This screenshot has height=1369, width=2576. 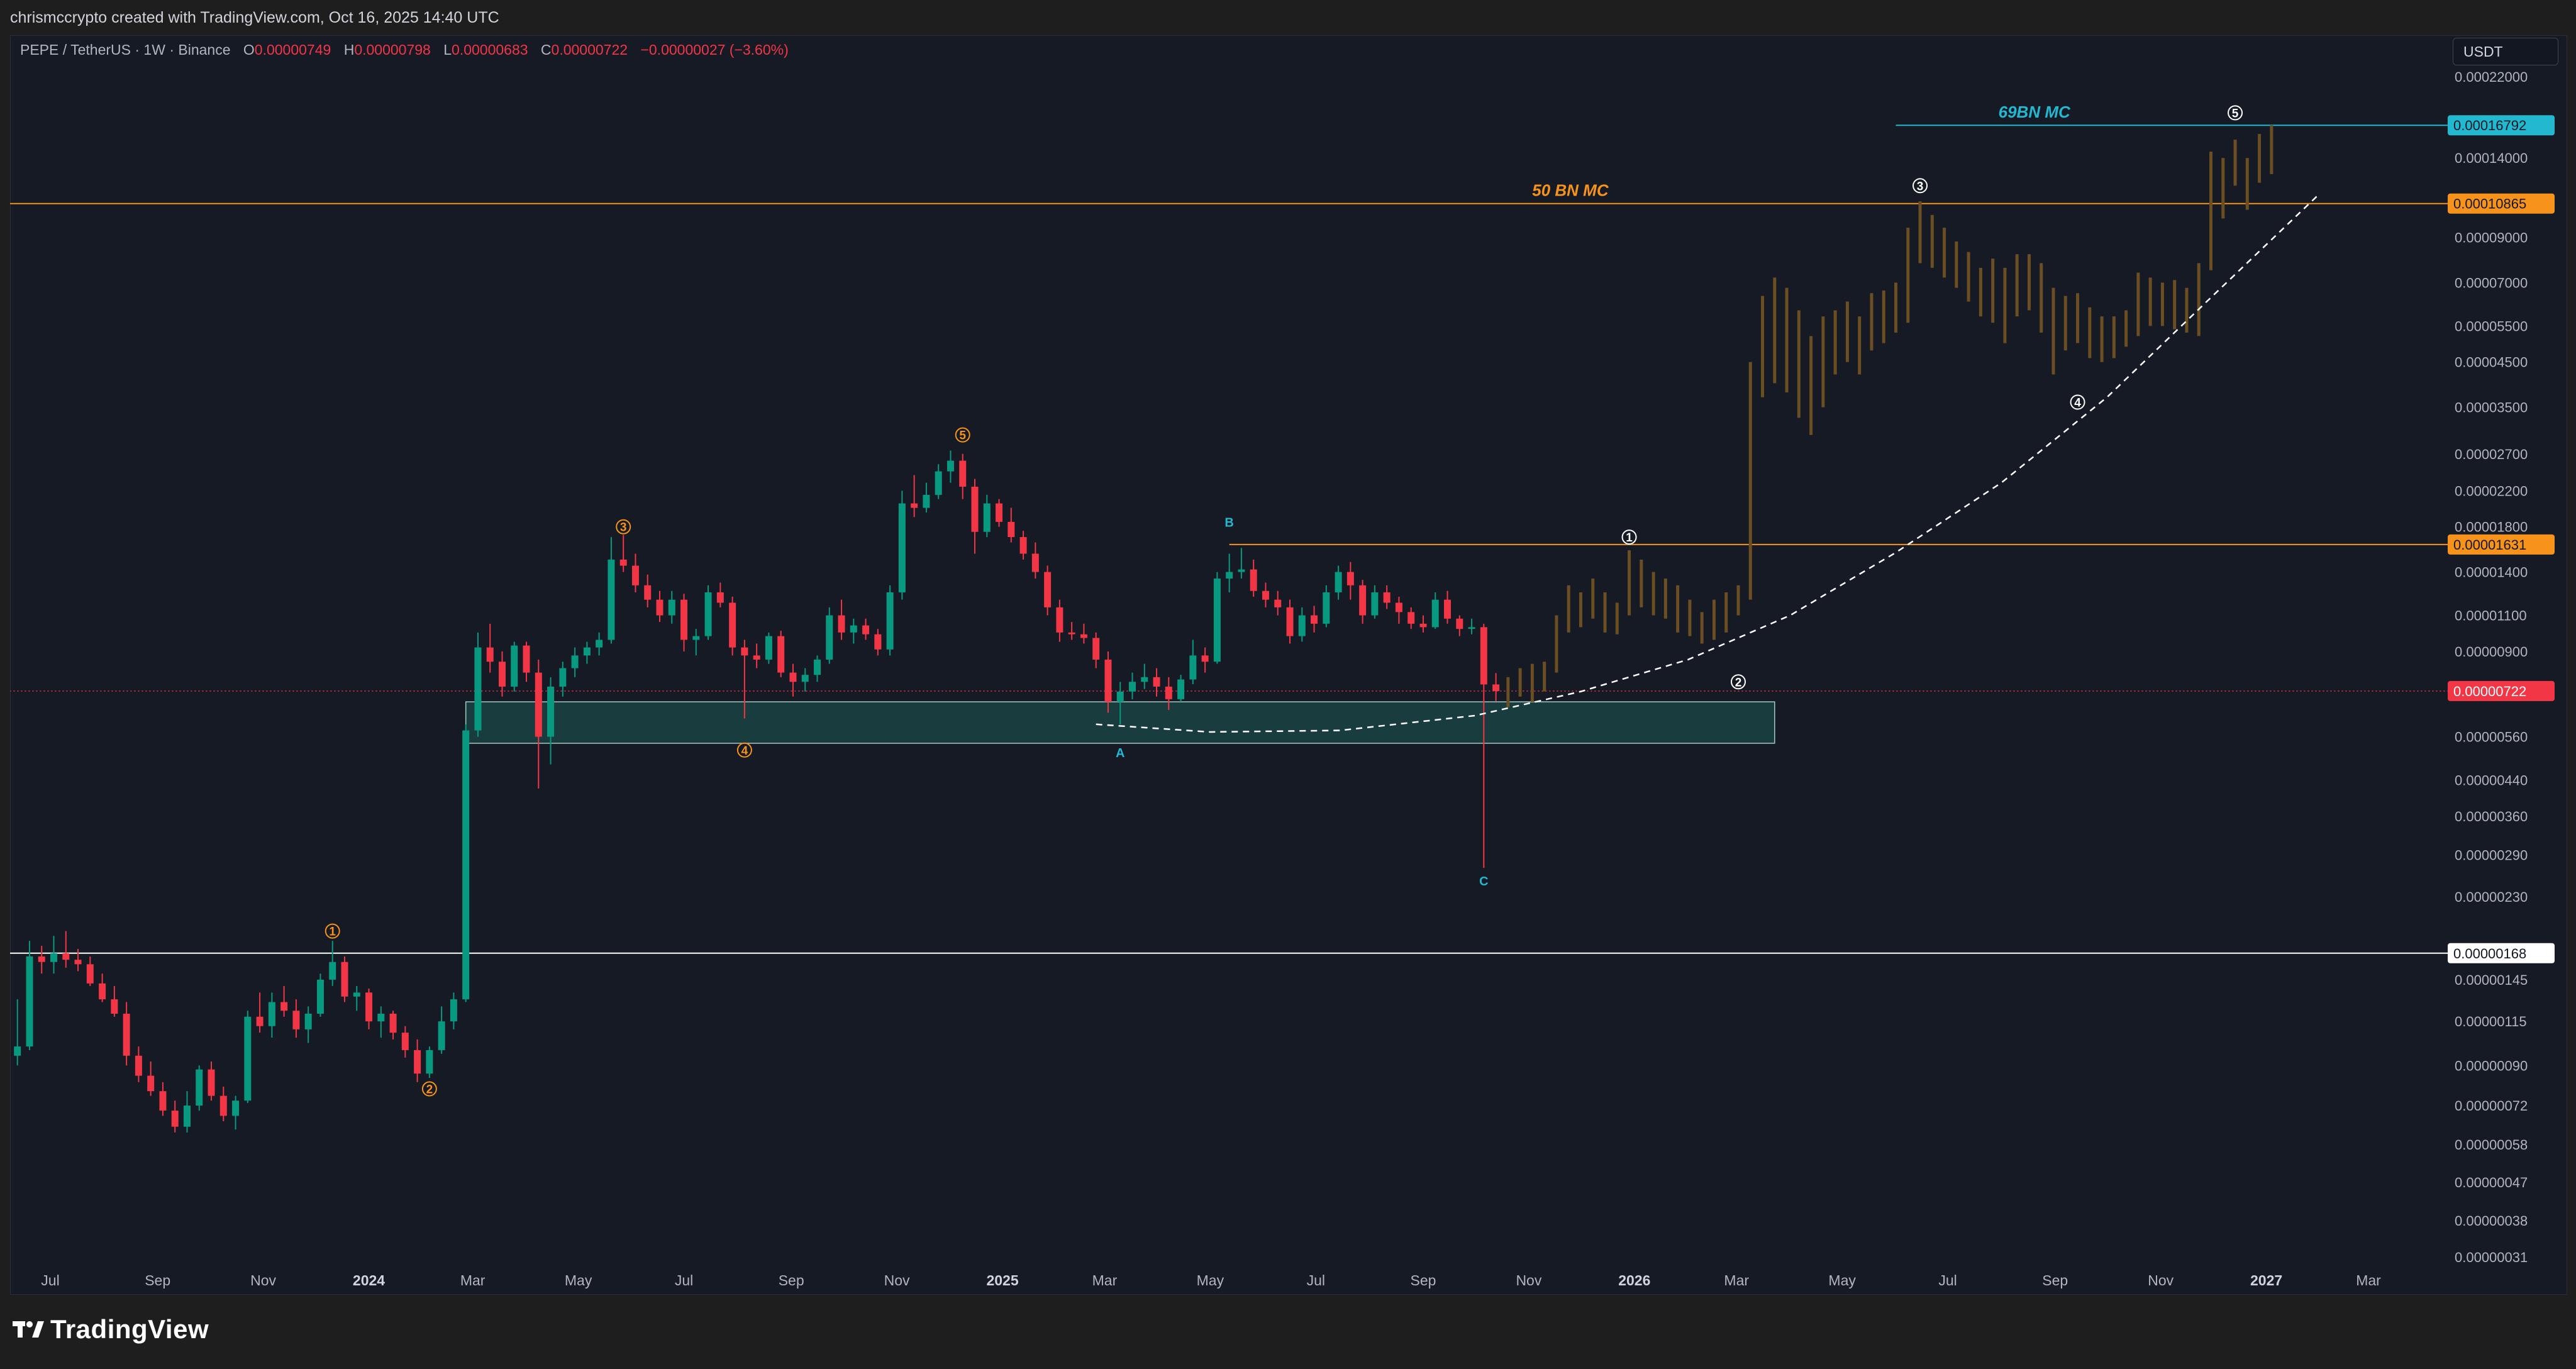 What do you see at coordinates (2505, 52) in the screenshot?
I see `currency-selector: USDT` at bounding box center [2505, 52].